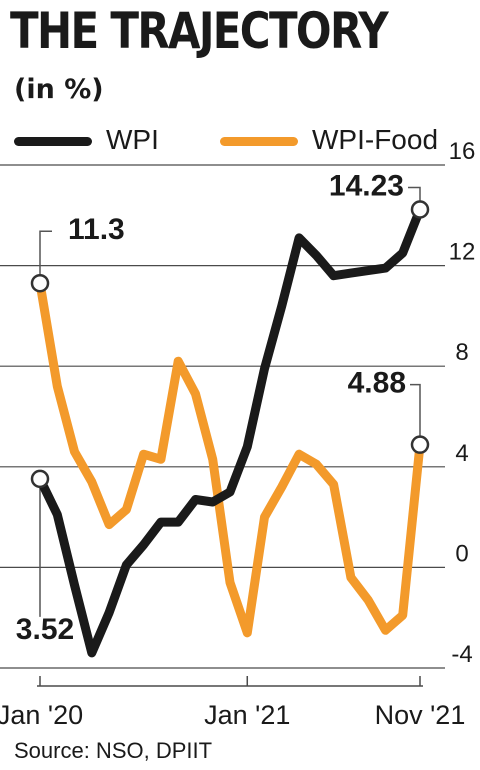  Describe the element at coordinates (259, 141) in the screenshot. I see `legend-swatch-wpi-food` at that location.